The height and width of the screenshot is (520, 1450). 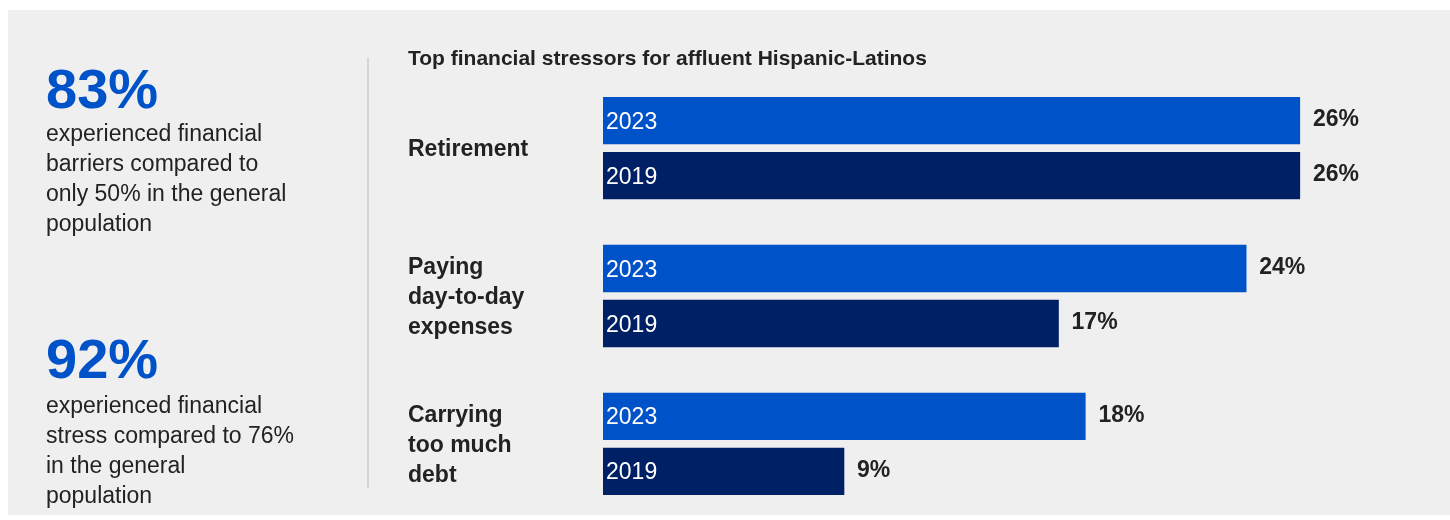 I want to click on text: experienced financial stress compared to 76% in the general population, so click(x=170, y=450).